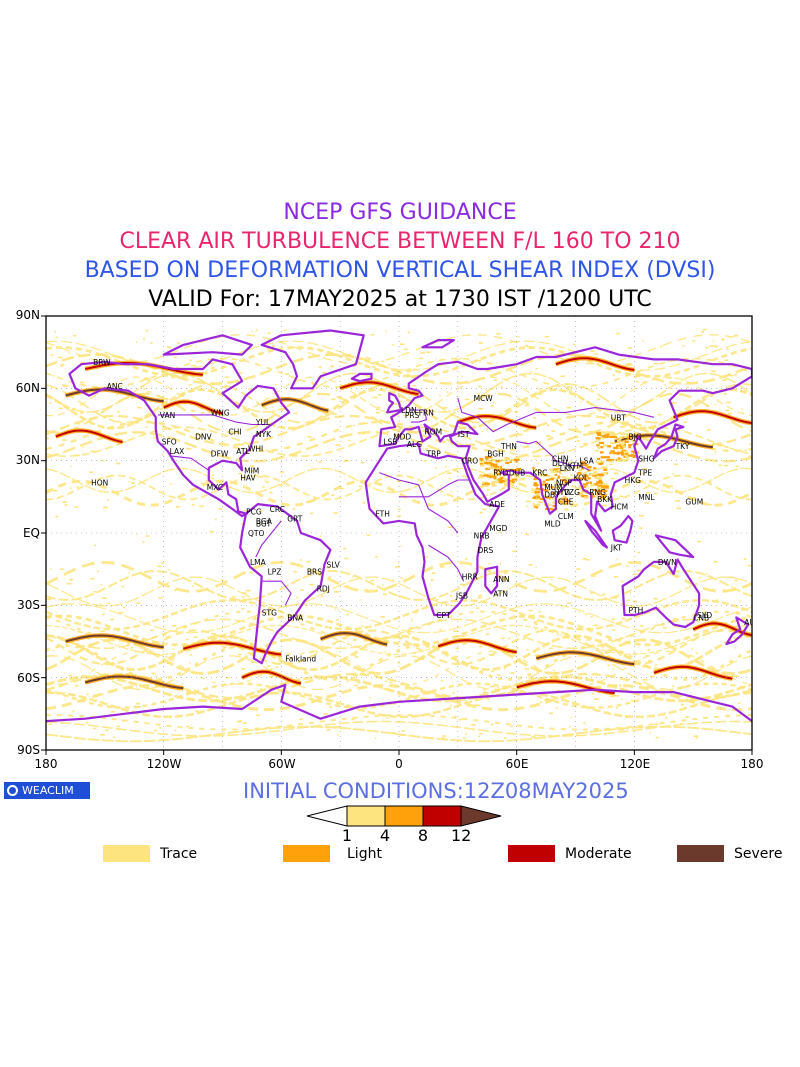 Image resolution: width=800 pixels, height=1067 pixels. Describe the element at coordinates (436, 791) in the screenshot. I see `initial-conditions: INITIAL CONDITIONS:12Z08MAY2025` at that location.